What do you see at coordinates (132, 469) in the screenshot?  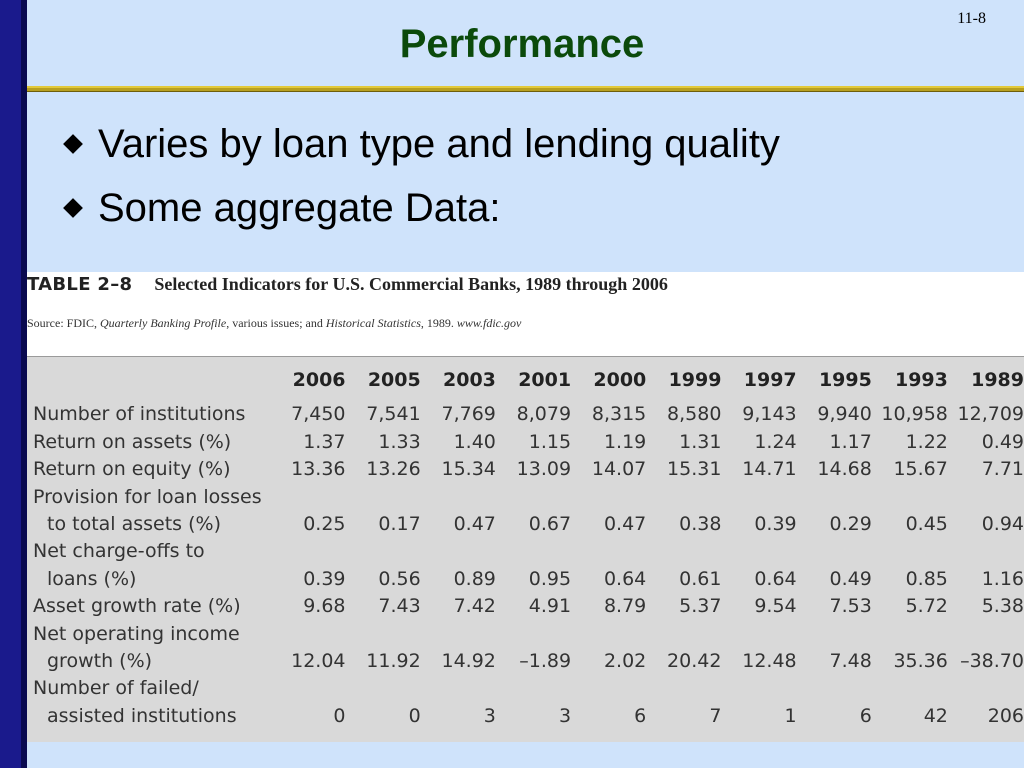 I see `row-label: Return on equity (%)` at bounding box center [132, 469].